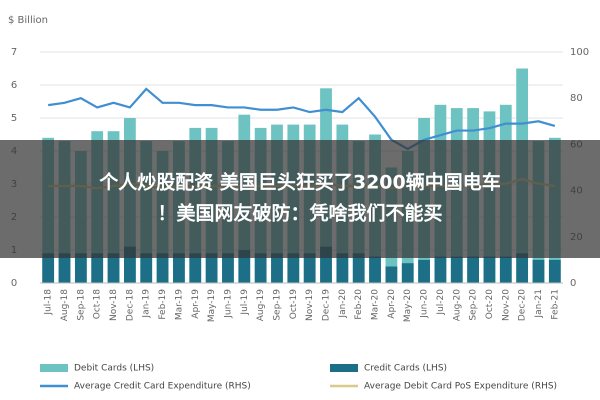 This screenshot has height=400, width=600. Describe the element at coordinates (359, 304) in the screenshot. I see `x-tick-label: Feb-20` at that location.